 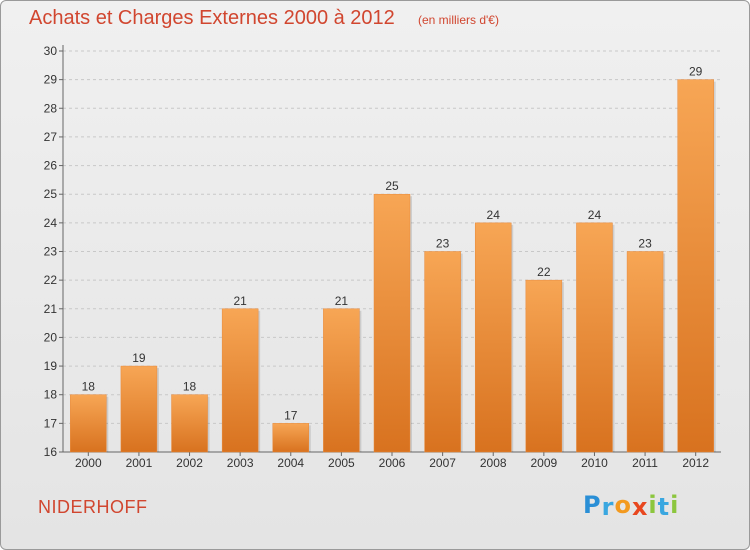 What do you see at coordinates (189, 463) in the screenshot?
I see `x-tick-label: 2002` at bounding box center [189, 463].